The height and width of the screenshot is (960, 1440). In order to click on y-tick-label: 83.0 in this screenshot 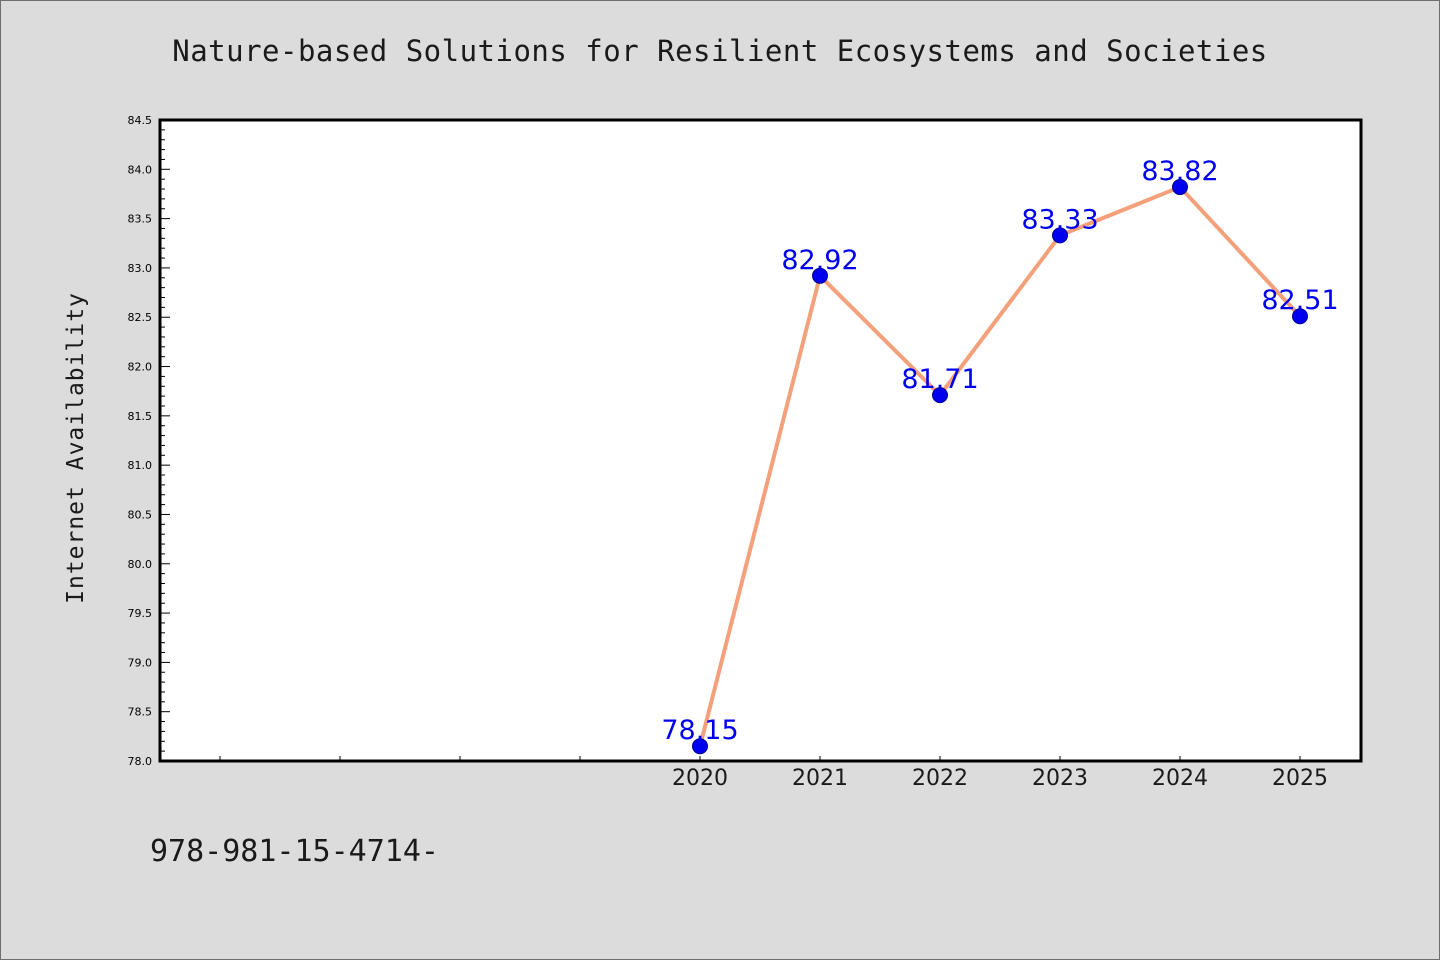, I will do `click(140, 268)`.